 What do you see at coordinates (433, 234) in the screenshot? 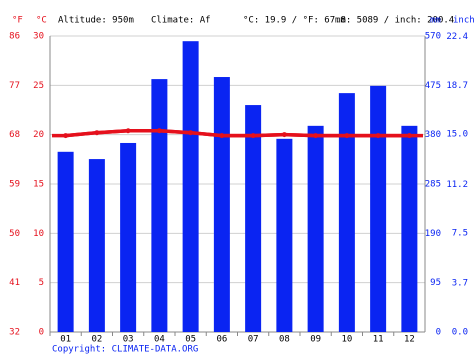
I see `y2ticks-label: 190` at bounding box center [433, 234].